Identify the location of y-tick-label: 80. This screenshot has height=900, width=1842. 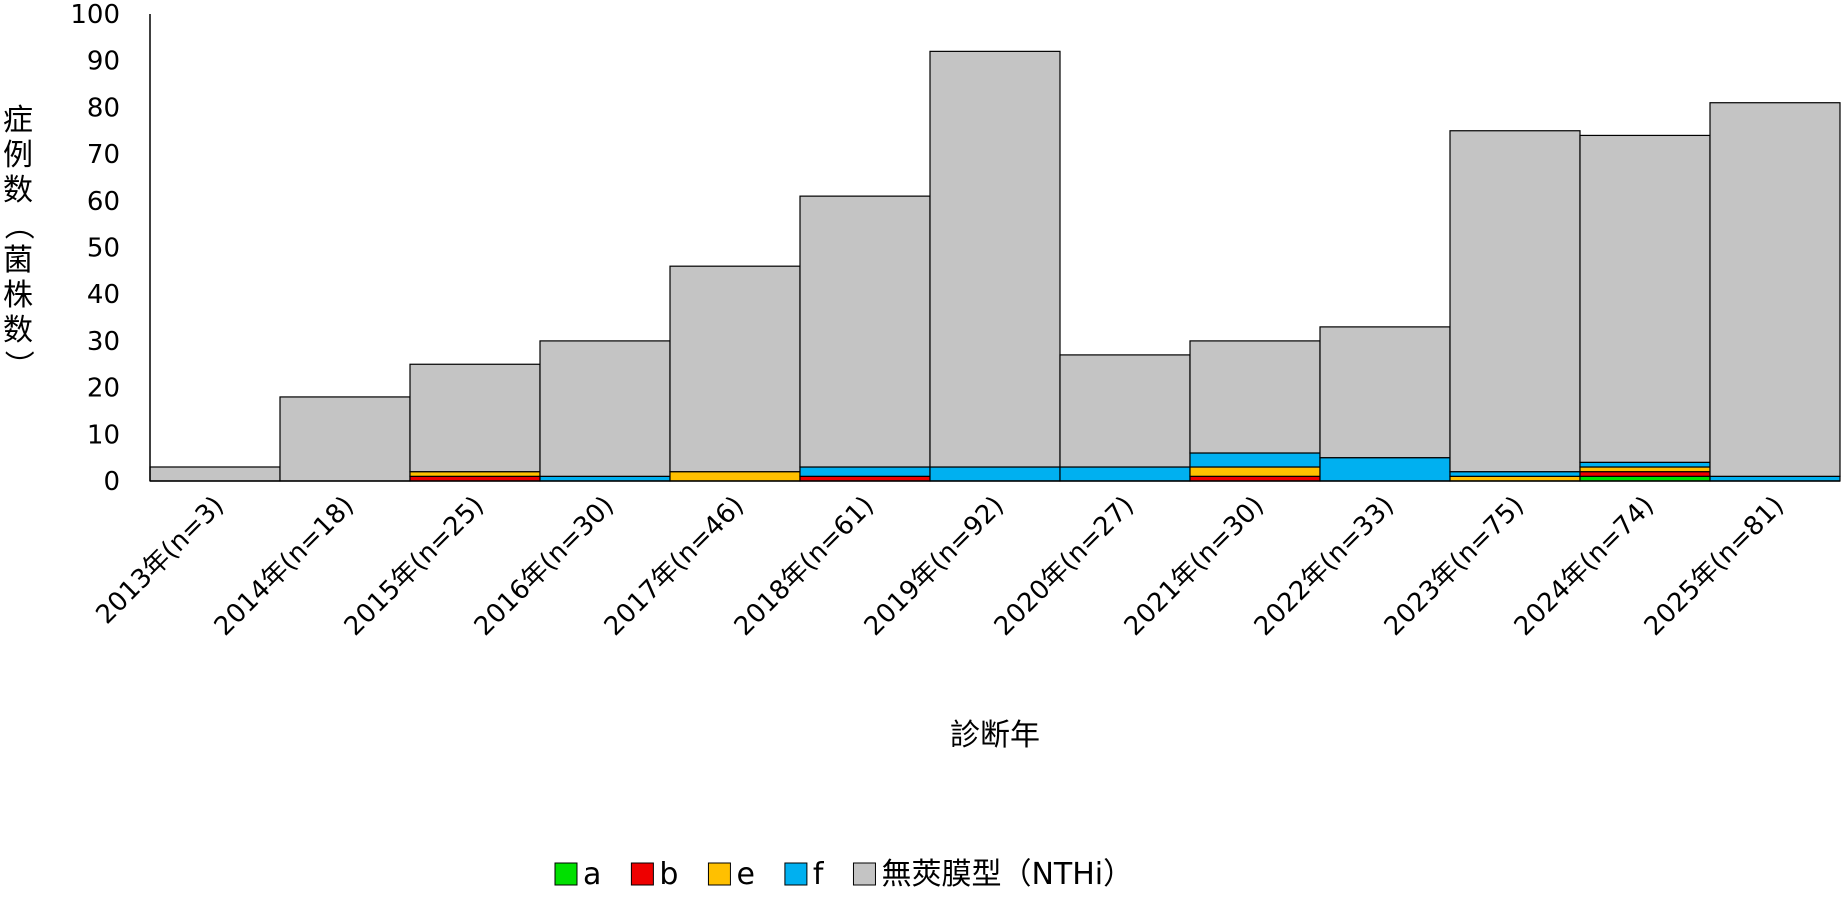
(103, 108).